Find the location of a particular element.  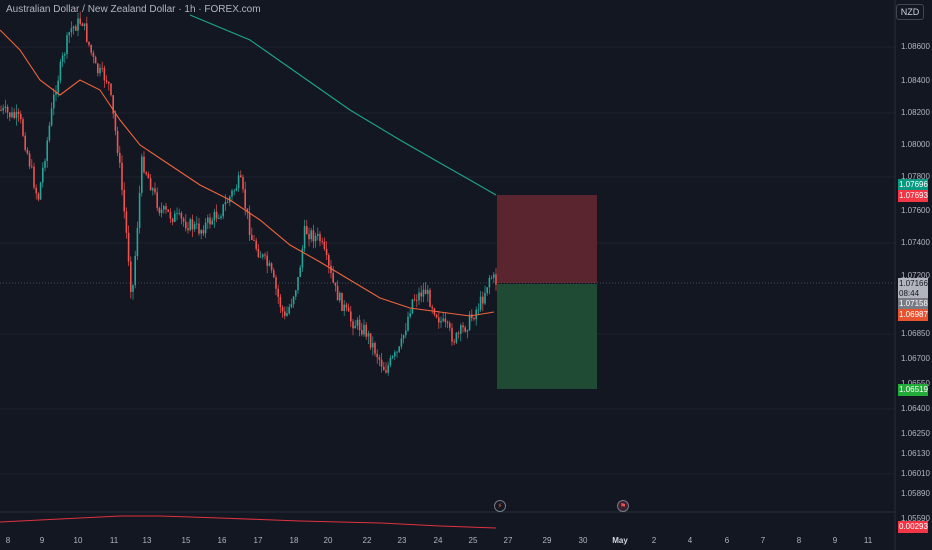

time-tick: 4 is located at coordinates (690, 540).